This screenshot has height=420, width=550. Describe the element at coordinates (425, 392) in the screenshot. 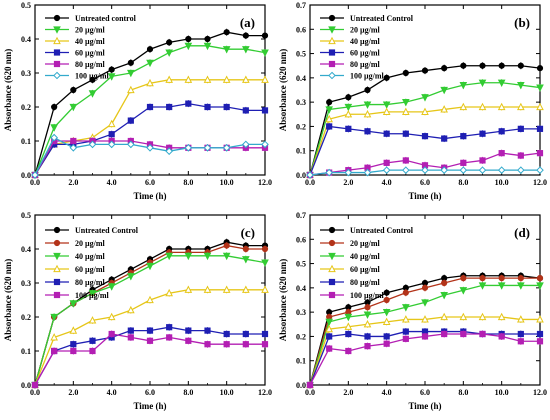

I see `x-tick-label: 6.0` at that location.